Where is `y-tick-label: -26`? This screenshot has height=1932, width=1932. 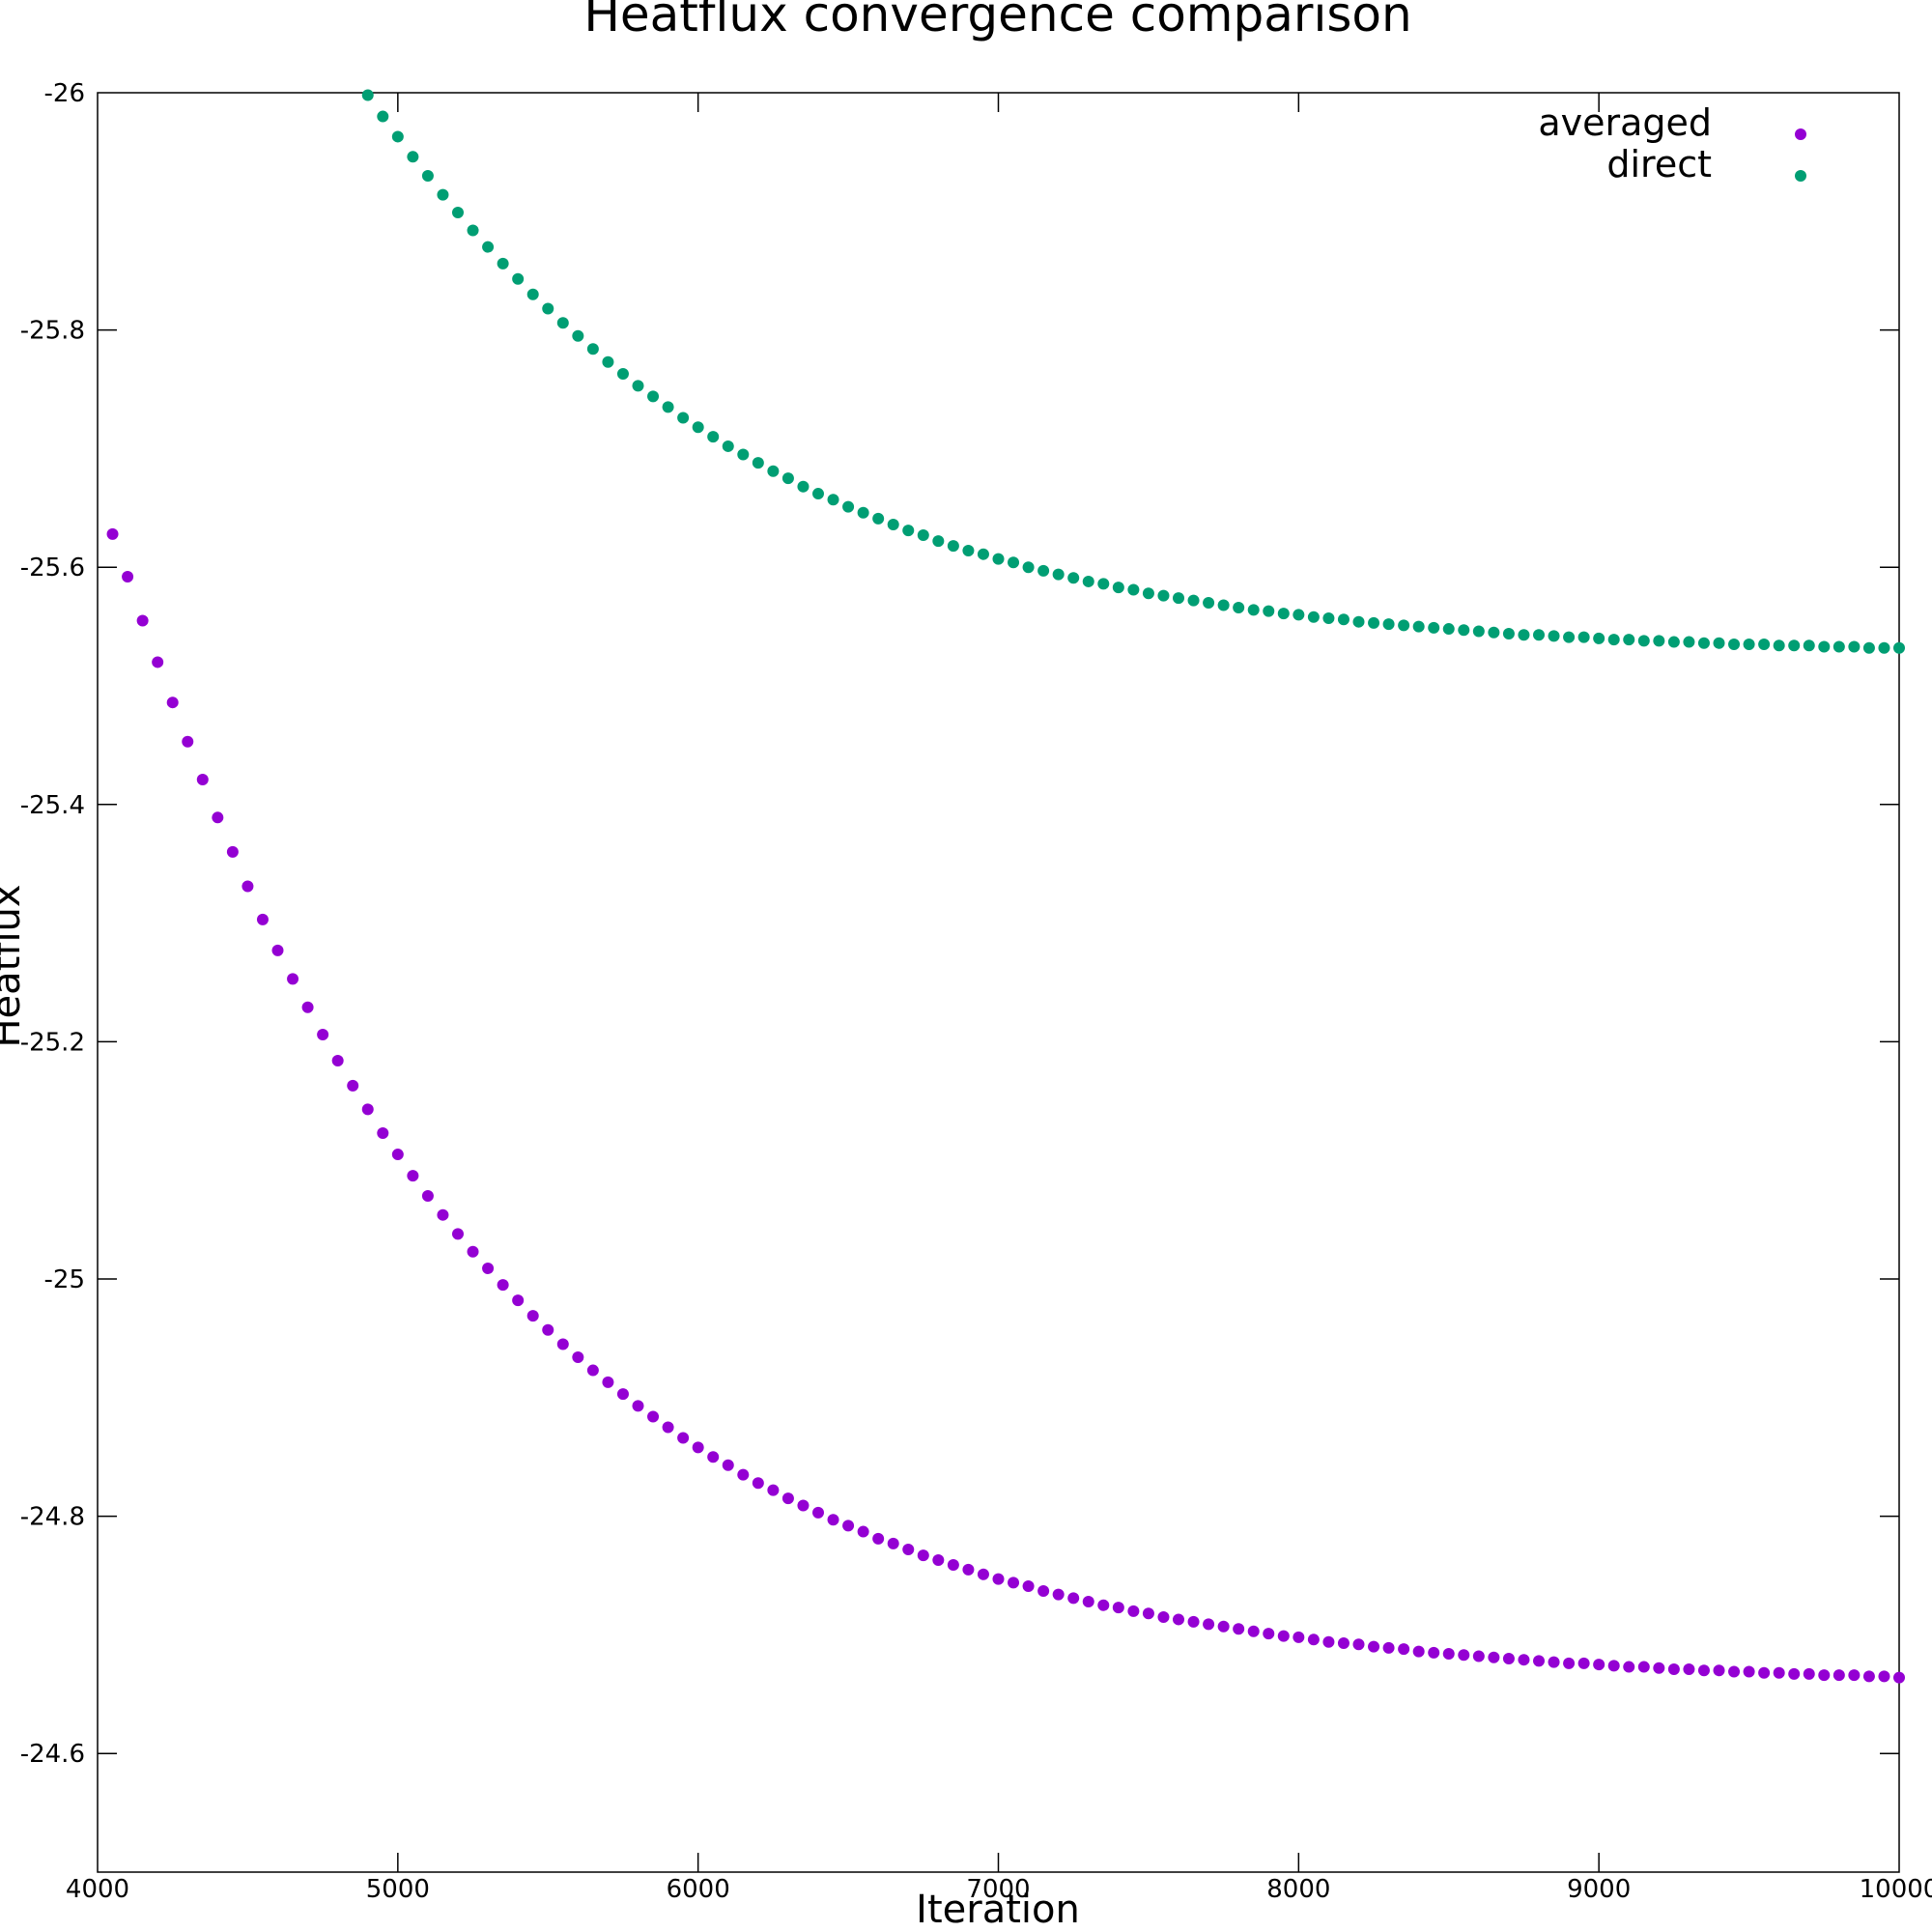
y-tick-label: -26 is located at coordinates (64, 93).